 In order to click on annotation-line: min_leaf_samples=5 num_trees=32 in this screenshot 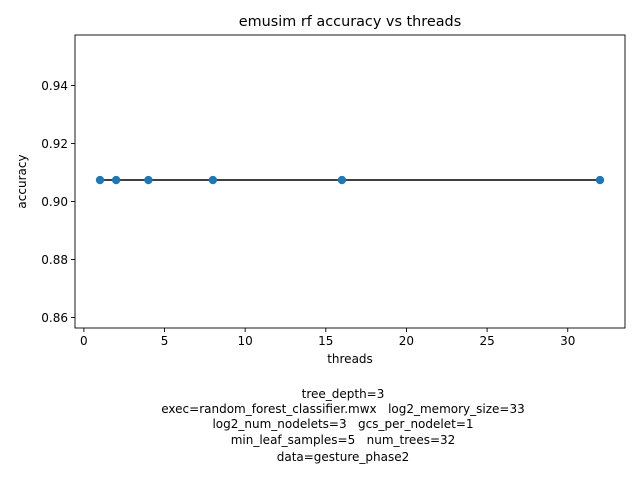, I will do `click(343, 440)`.